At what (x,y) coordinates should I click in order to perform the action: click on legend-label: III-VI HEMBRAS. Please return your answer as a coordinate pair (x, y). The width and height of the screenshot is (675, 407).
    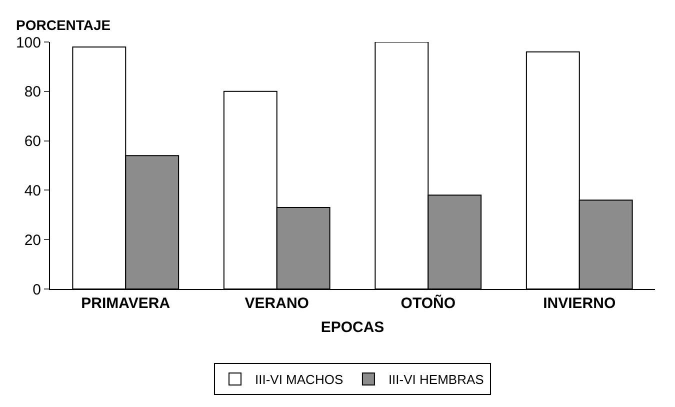
    Looking at the image, I should click on (436, 380).